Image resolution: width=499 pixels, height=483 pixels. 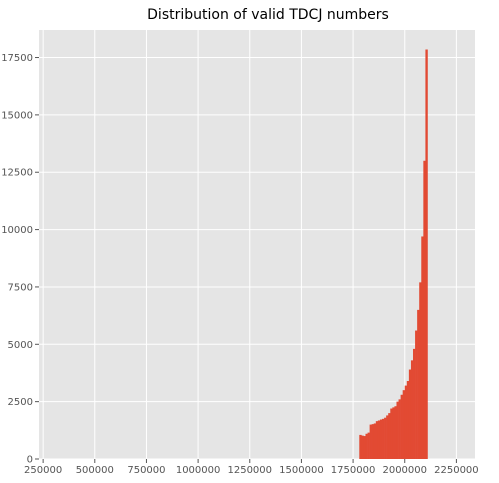 What do you see at coordinates (393, 254) in the screenshot?
I see `histogram-bars` at bounding box center [393, 254].